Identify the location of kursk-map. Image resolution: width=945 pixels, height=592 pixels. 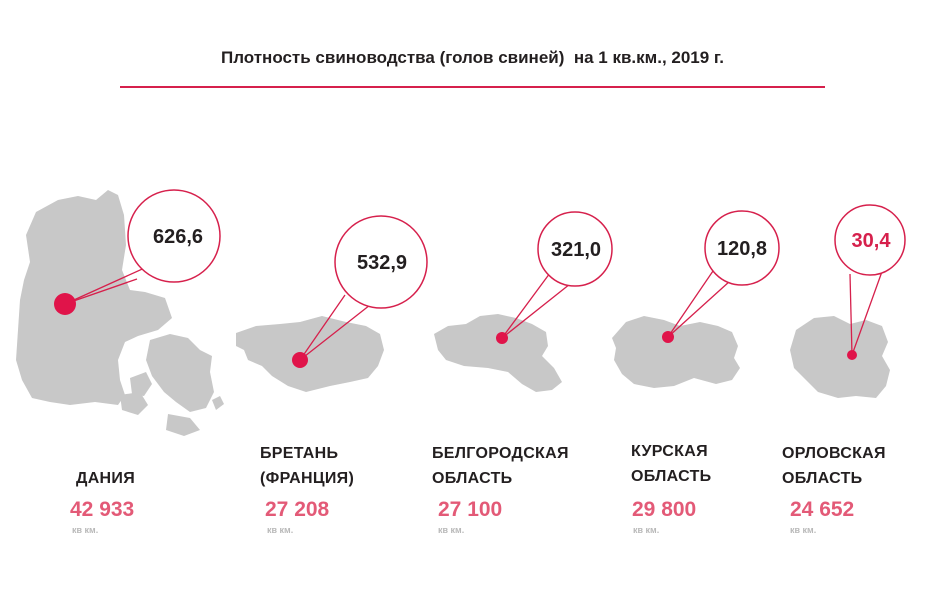
(676, 352).